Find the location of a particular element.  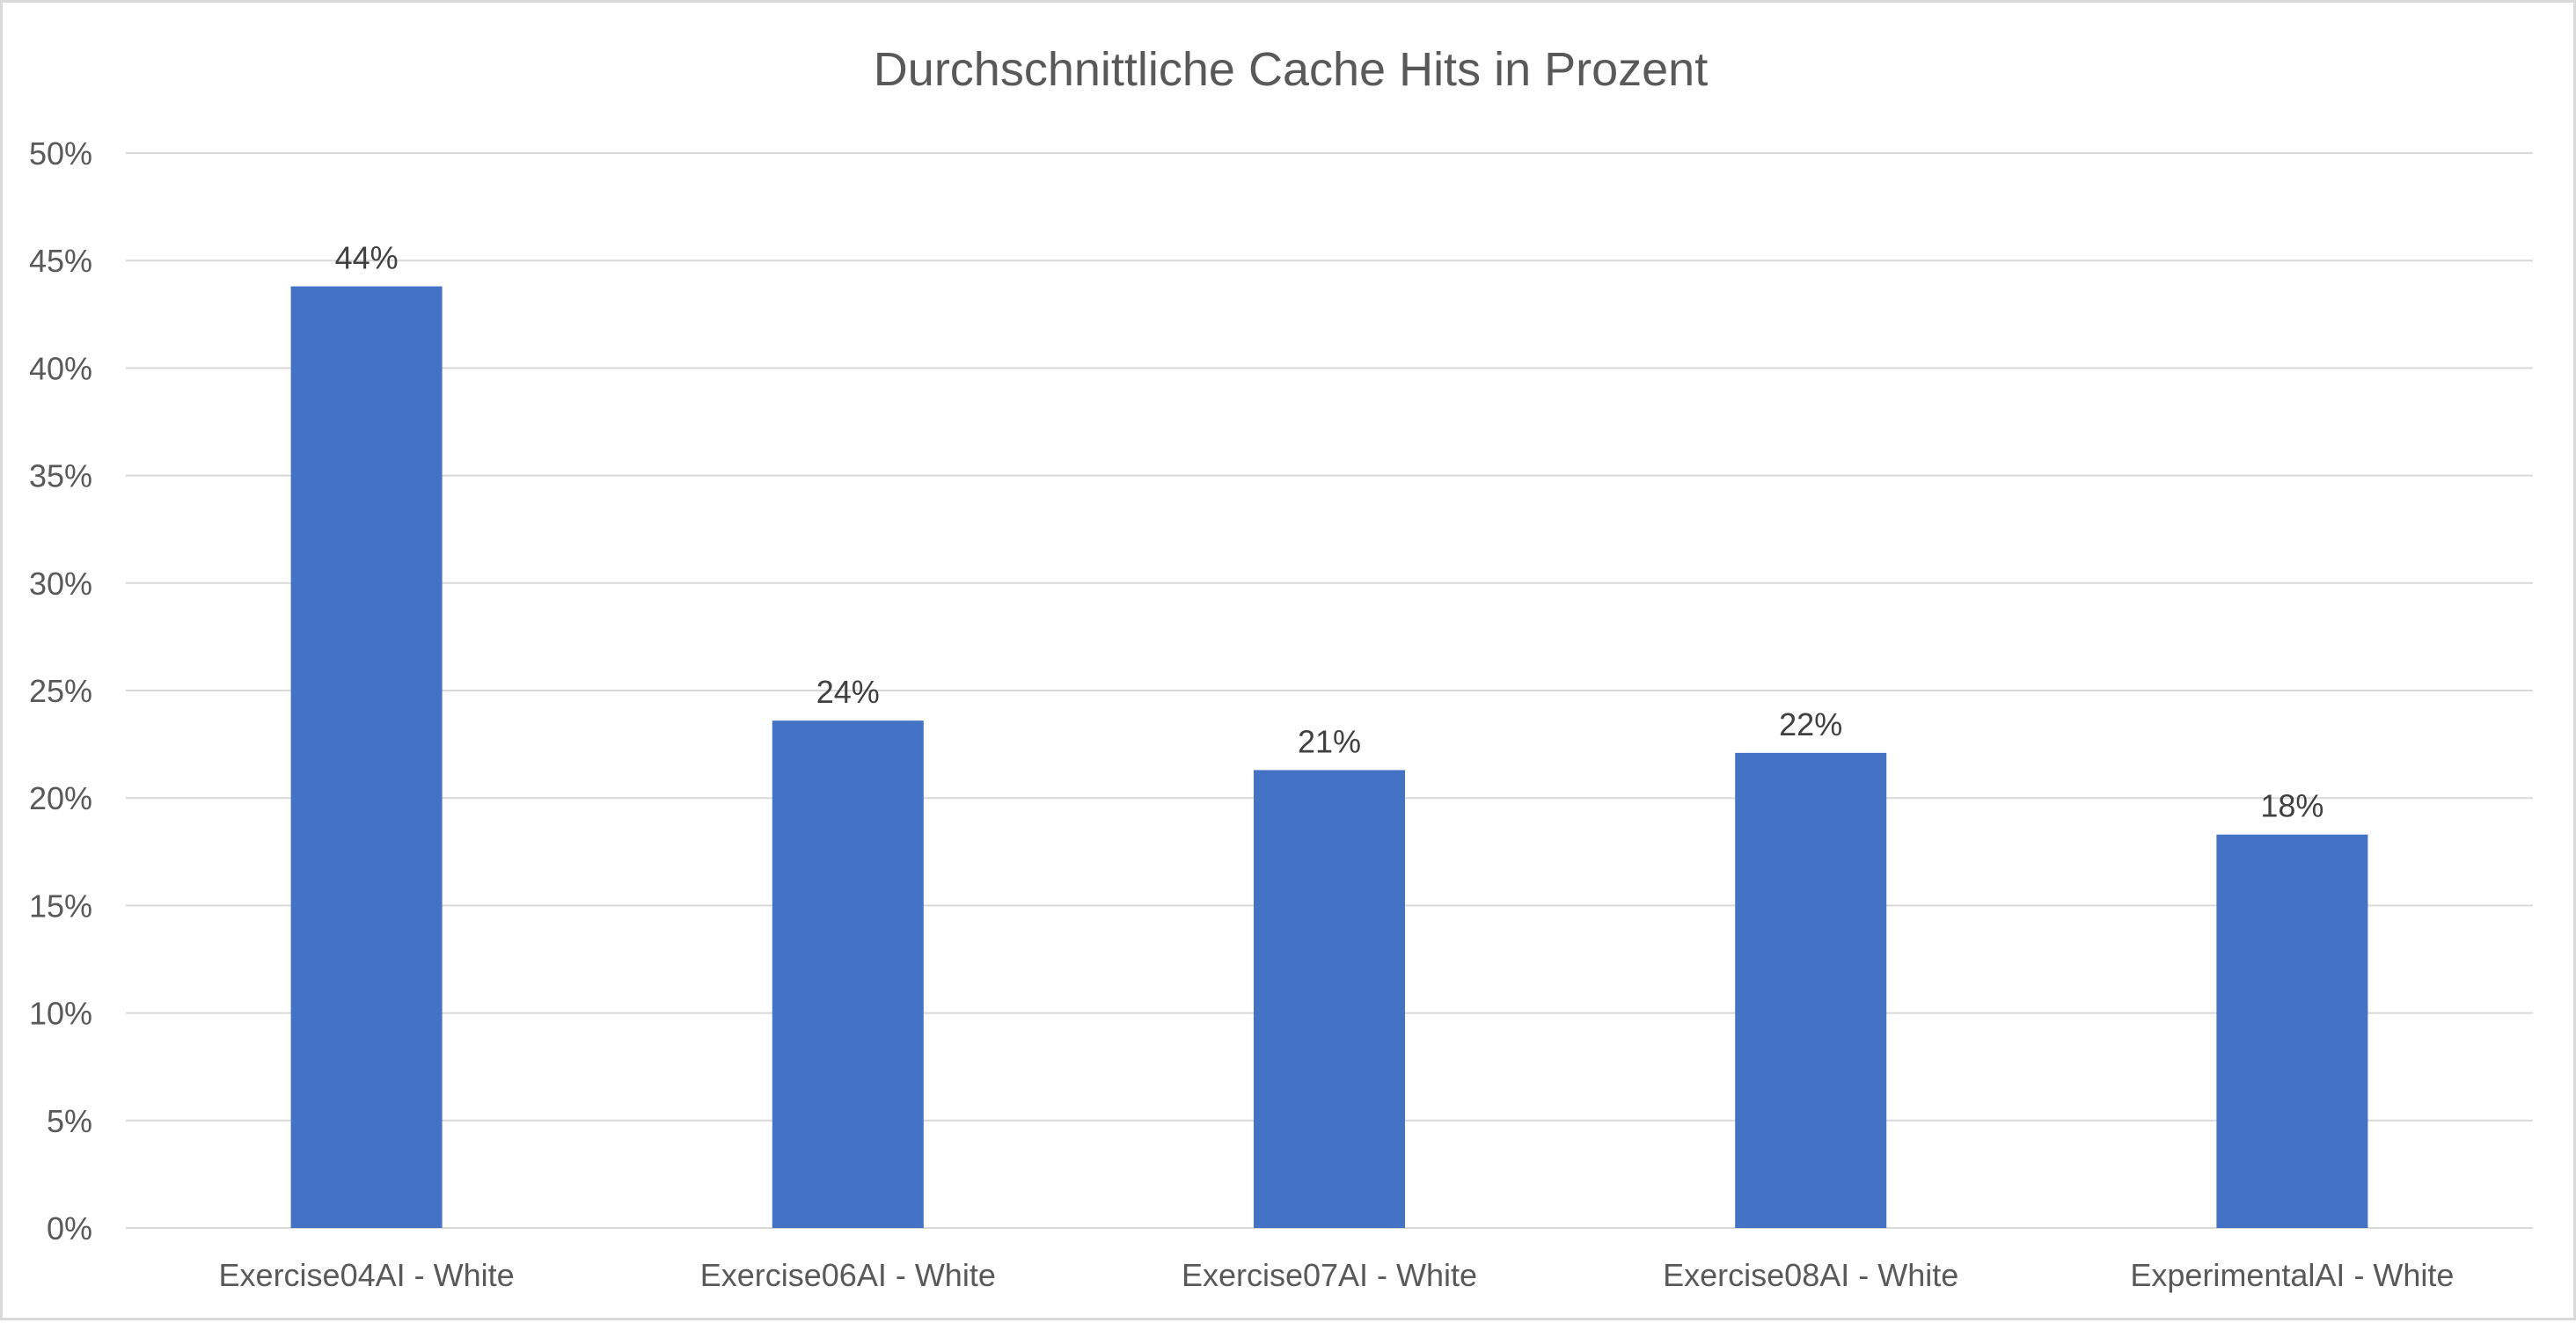

y-tick-label: 25% is located at coordinates (60, 691).